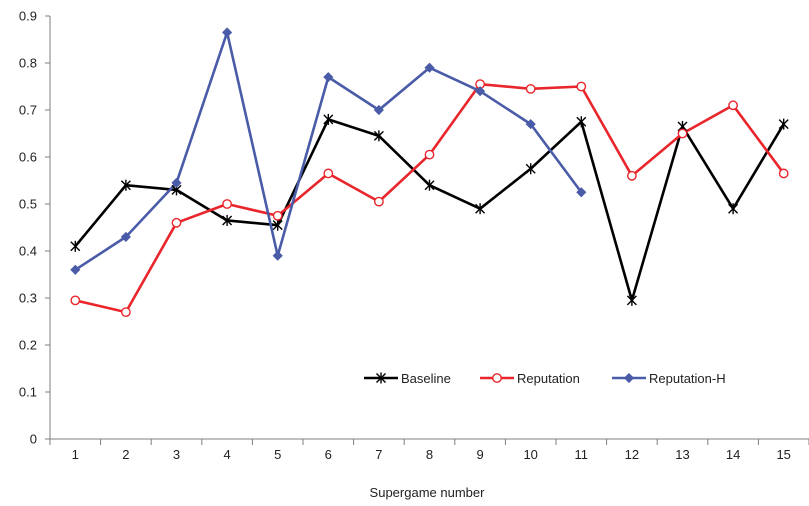 This screenshot has height=506, width=809. What do you see at coordinates (682, 454) in the screenshot?
I see `x-tick-label: 13` at bounding box center [682, 454].